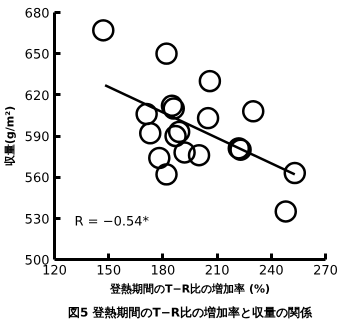 This screenshot has height=324, width=345. What do you see at coordinates (217, 271) in the screenshot?
I see `x-tick-label: 210` at bounding box center [217, 271].